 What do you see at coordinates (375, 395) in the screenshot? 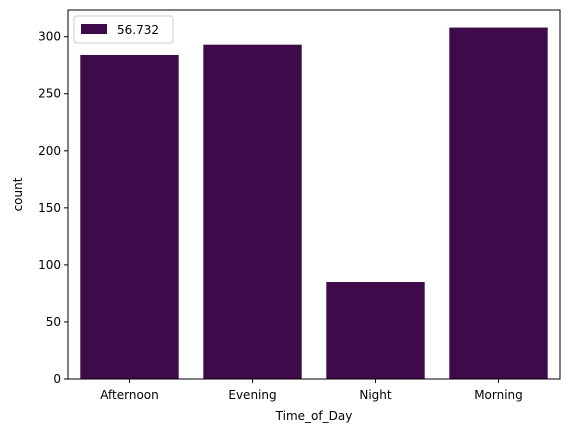
I see `x-tick-label: Night` at bounding box center [375, 395].